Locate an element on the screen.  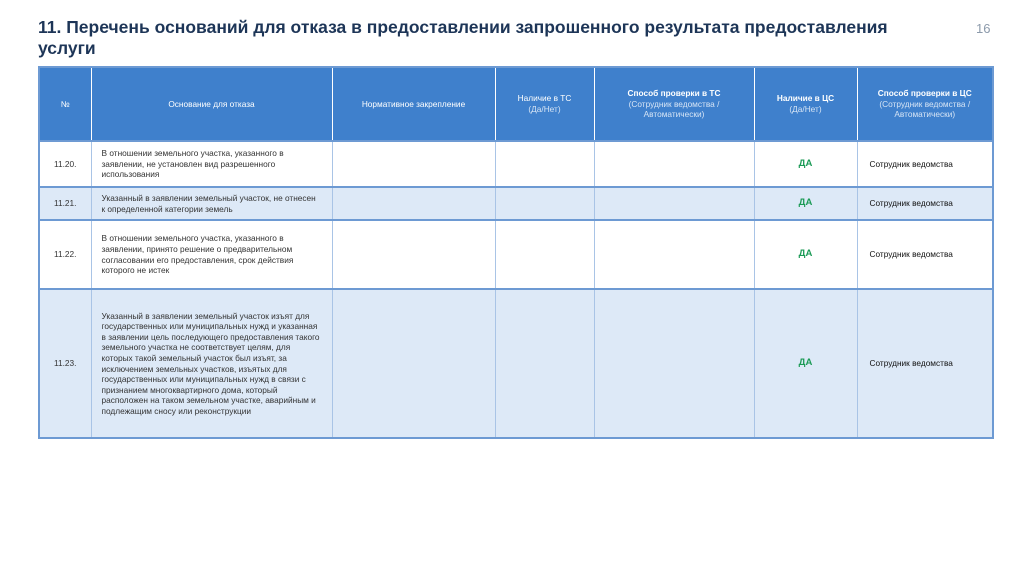
header-number: № is located at coordinates (65, 104).